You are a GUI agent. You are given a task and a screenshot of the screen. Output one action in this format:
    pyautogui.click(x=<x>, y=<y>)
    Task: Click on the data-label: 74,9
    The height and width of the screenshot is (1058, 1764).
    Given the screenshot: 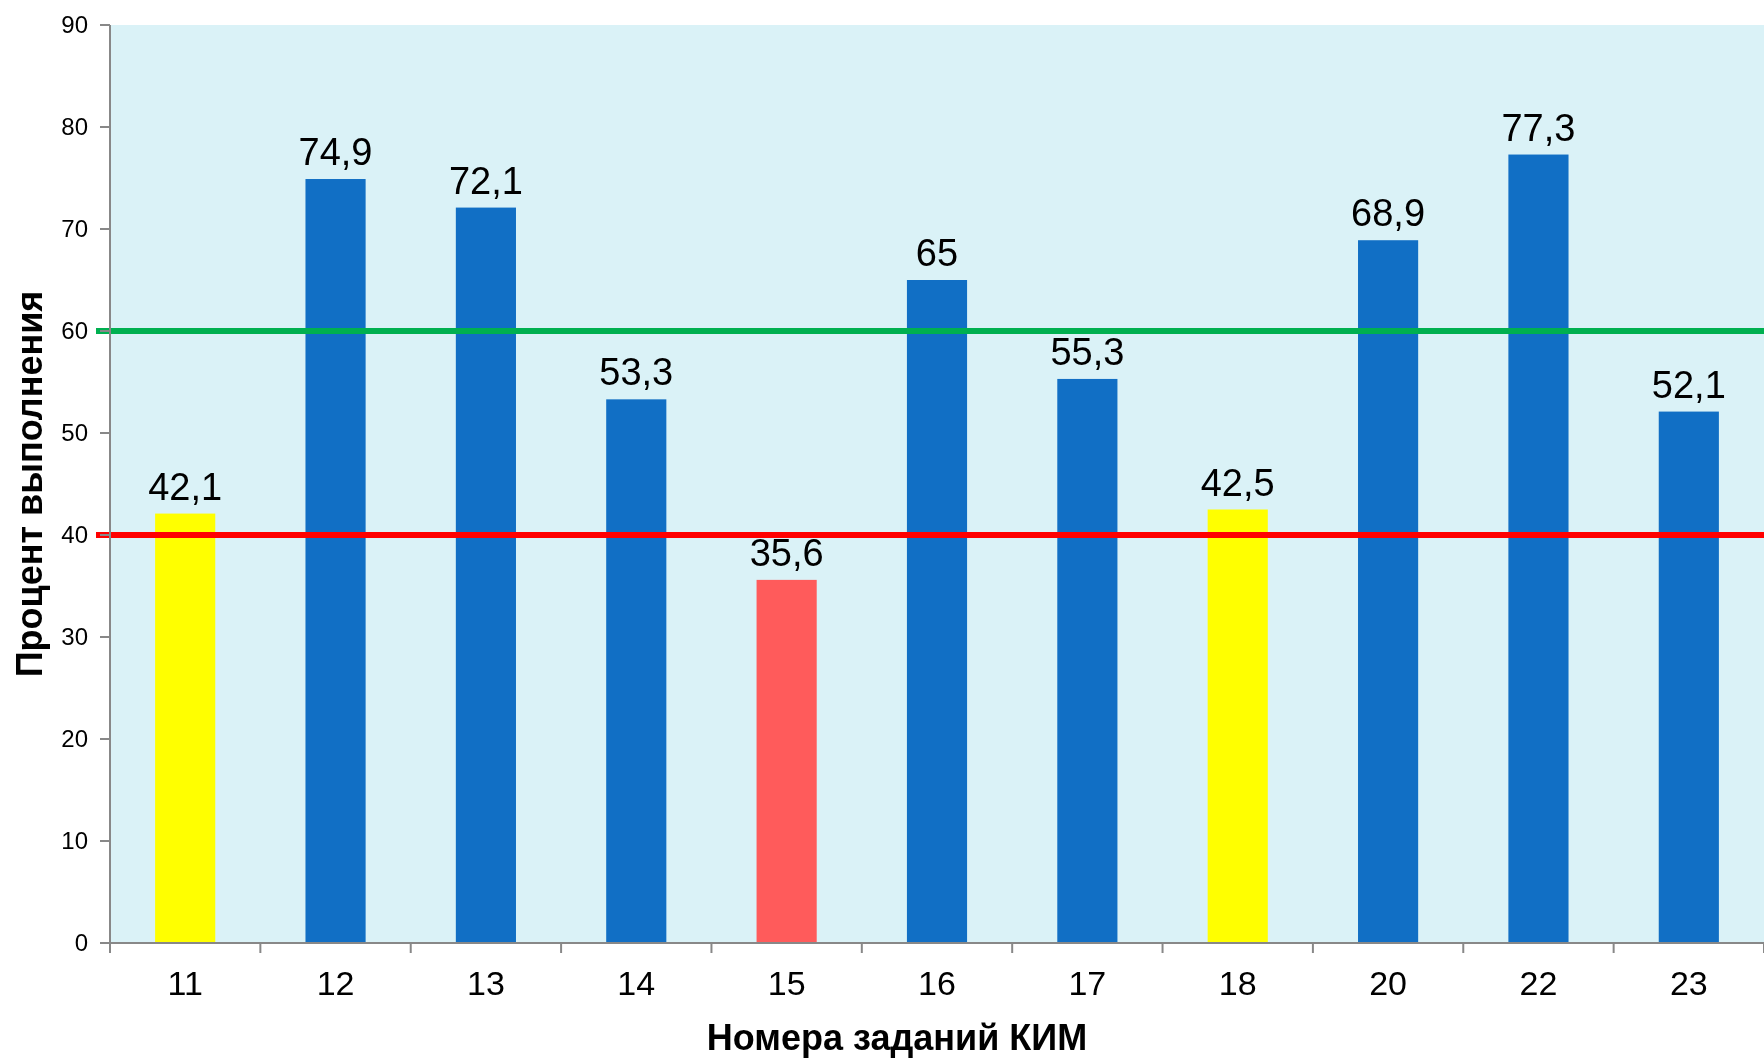 What is the action you would take?
    pyautogui.click(x=335, y=152)
    